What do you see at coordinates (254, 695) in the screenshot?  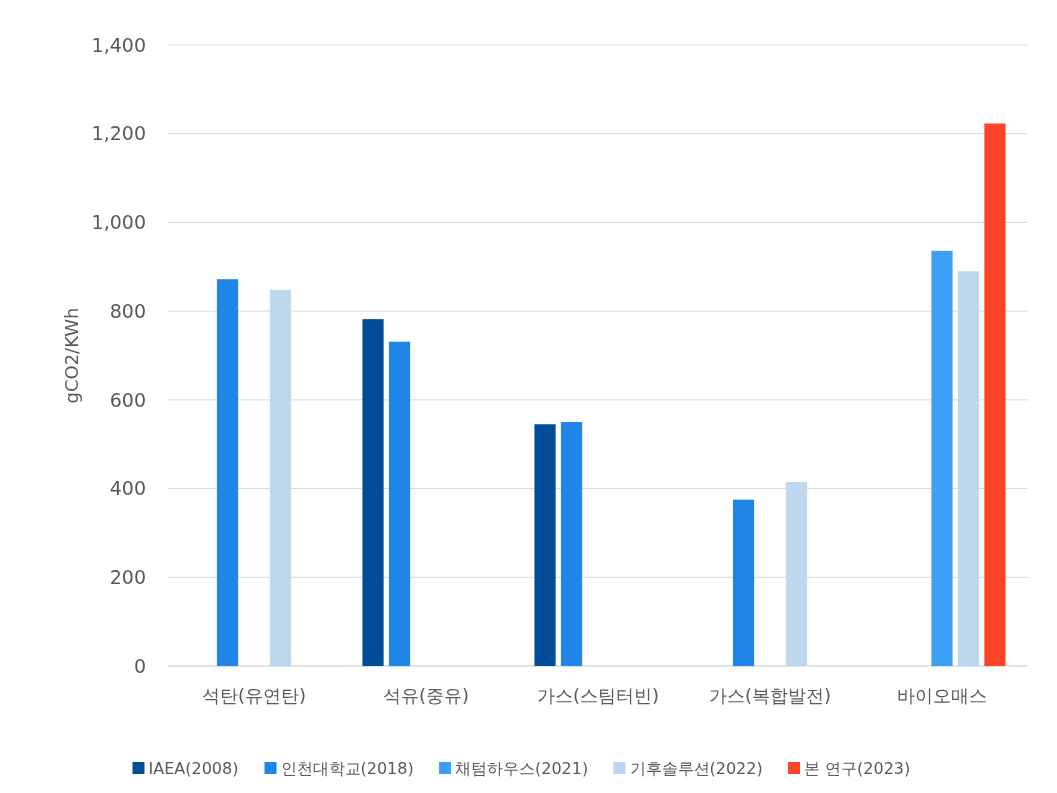 I see `x-tick-label: 석탄(유연탄)` at bounding box center [254, 695].